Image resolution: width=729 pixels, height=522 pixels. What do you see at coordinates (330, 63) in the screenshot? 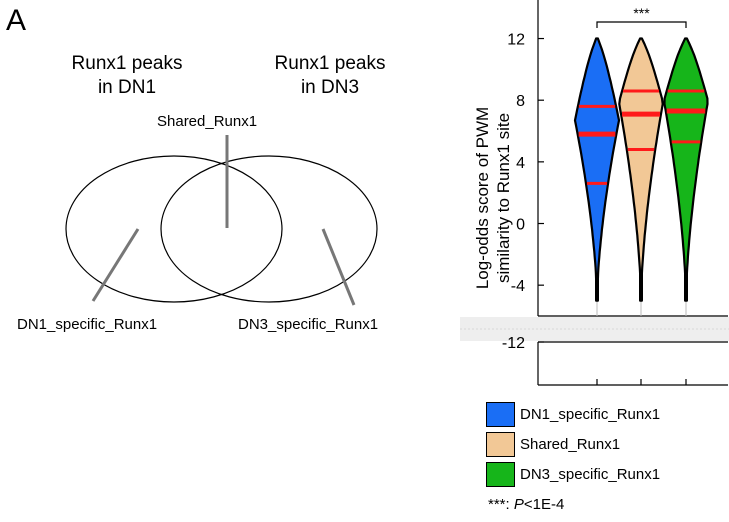
I see `venn-right-title-line1: Runx1 peaks` at bounding box center [330, 63].